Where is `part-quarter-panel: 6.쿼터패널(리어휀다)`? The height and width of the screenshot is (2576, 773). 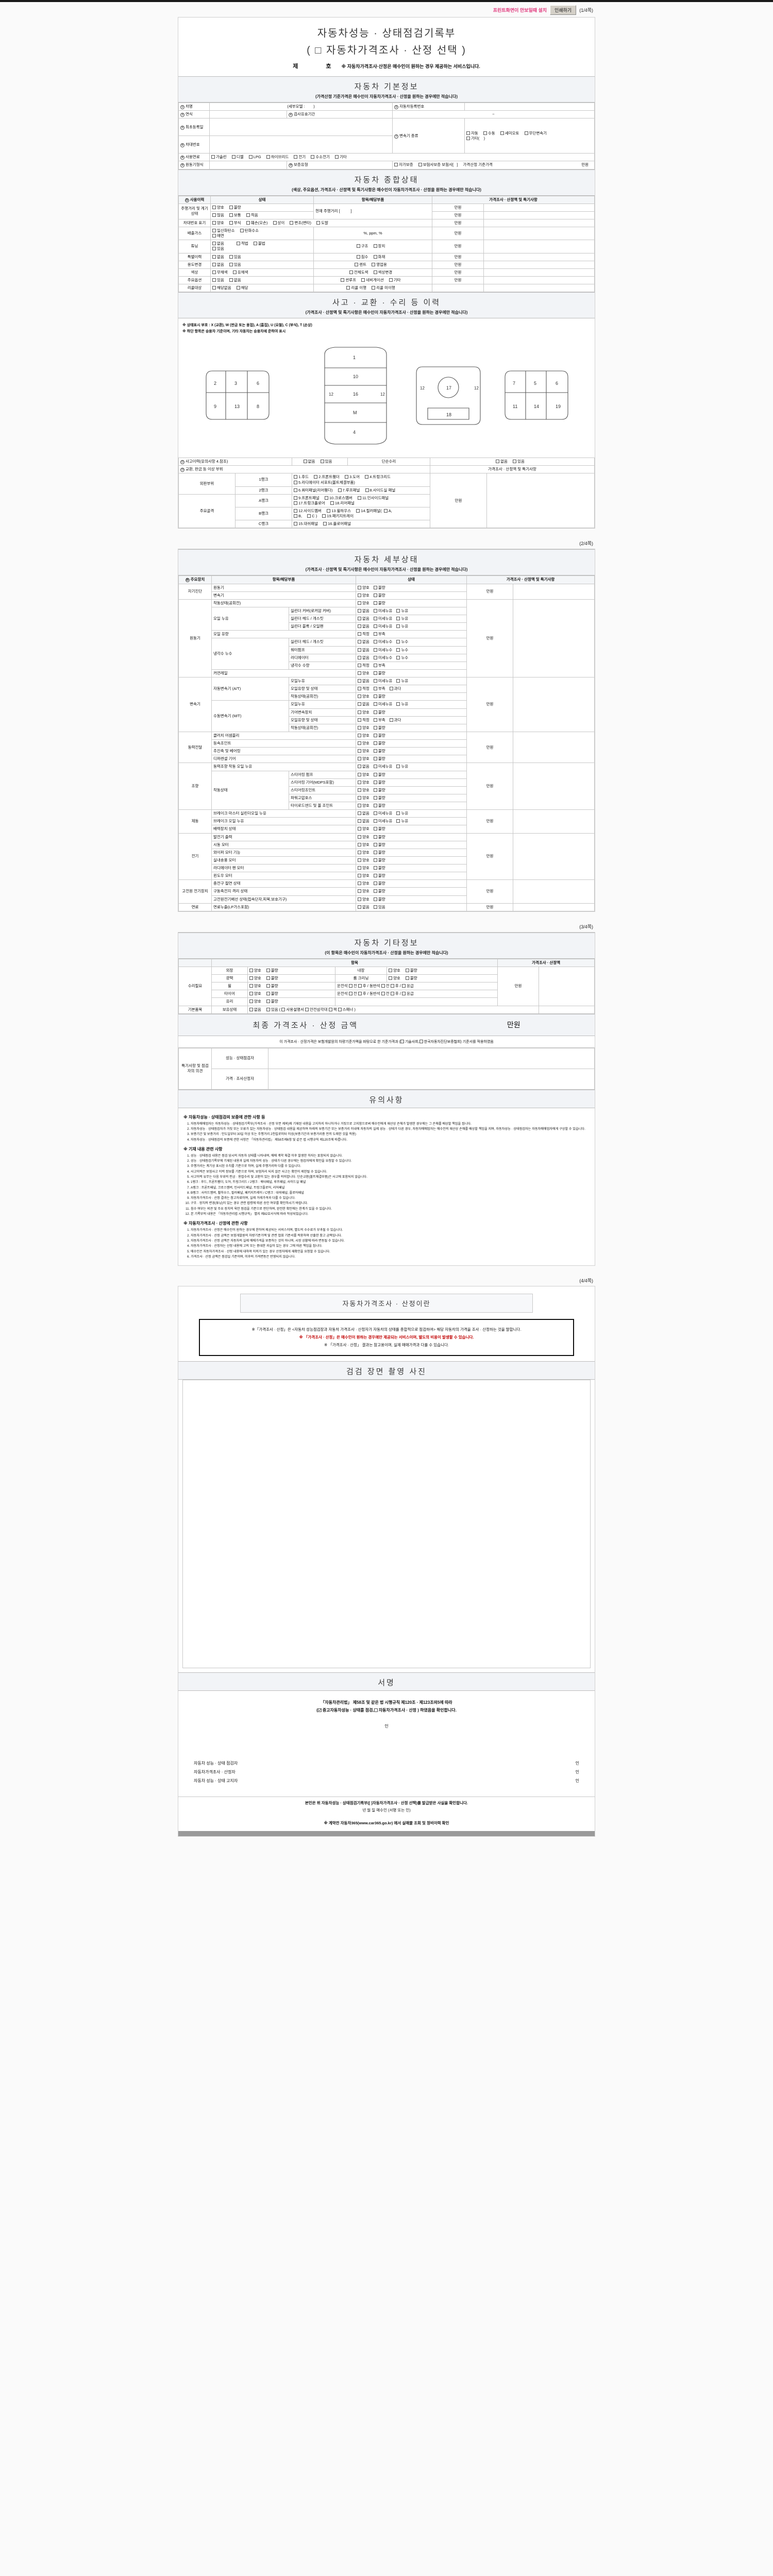
part-quarter-panel: 6.쿼터패널(리어휀다) is located at coordinates (313, 490).